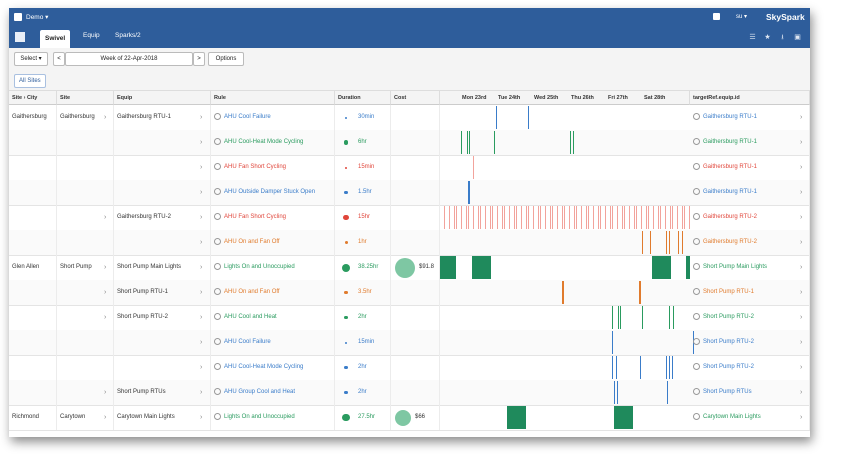  I want to click on col-header-city: Site › City, so click(33, 98).